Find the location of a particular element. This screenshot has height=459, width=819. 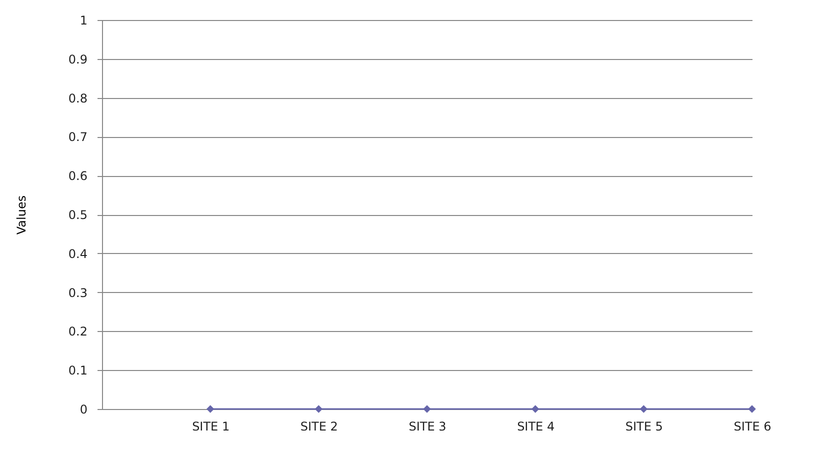

x-tick-label: SITE 1 is located at coordinates (211, 427).